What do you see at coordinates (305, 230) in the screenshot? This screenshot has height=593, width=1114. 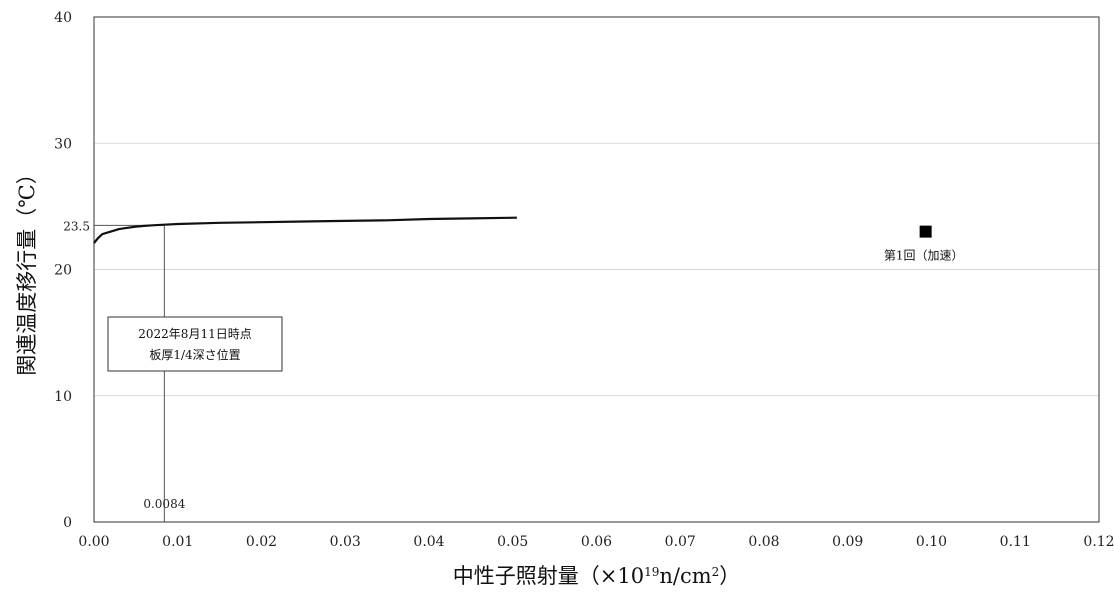 I see `series-line` at bounding box center [305, 230].